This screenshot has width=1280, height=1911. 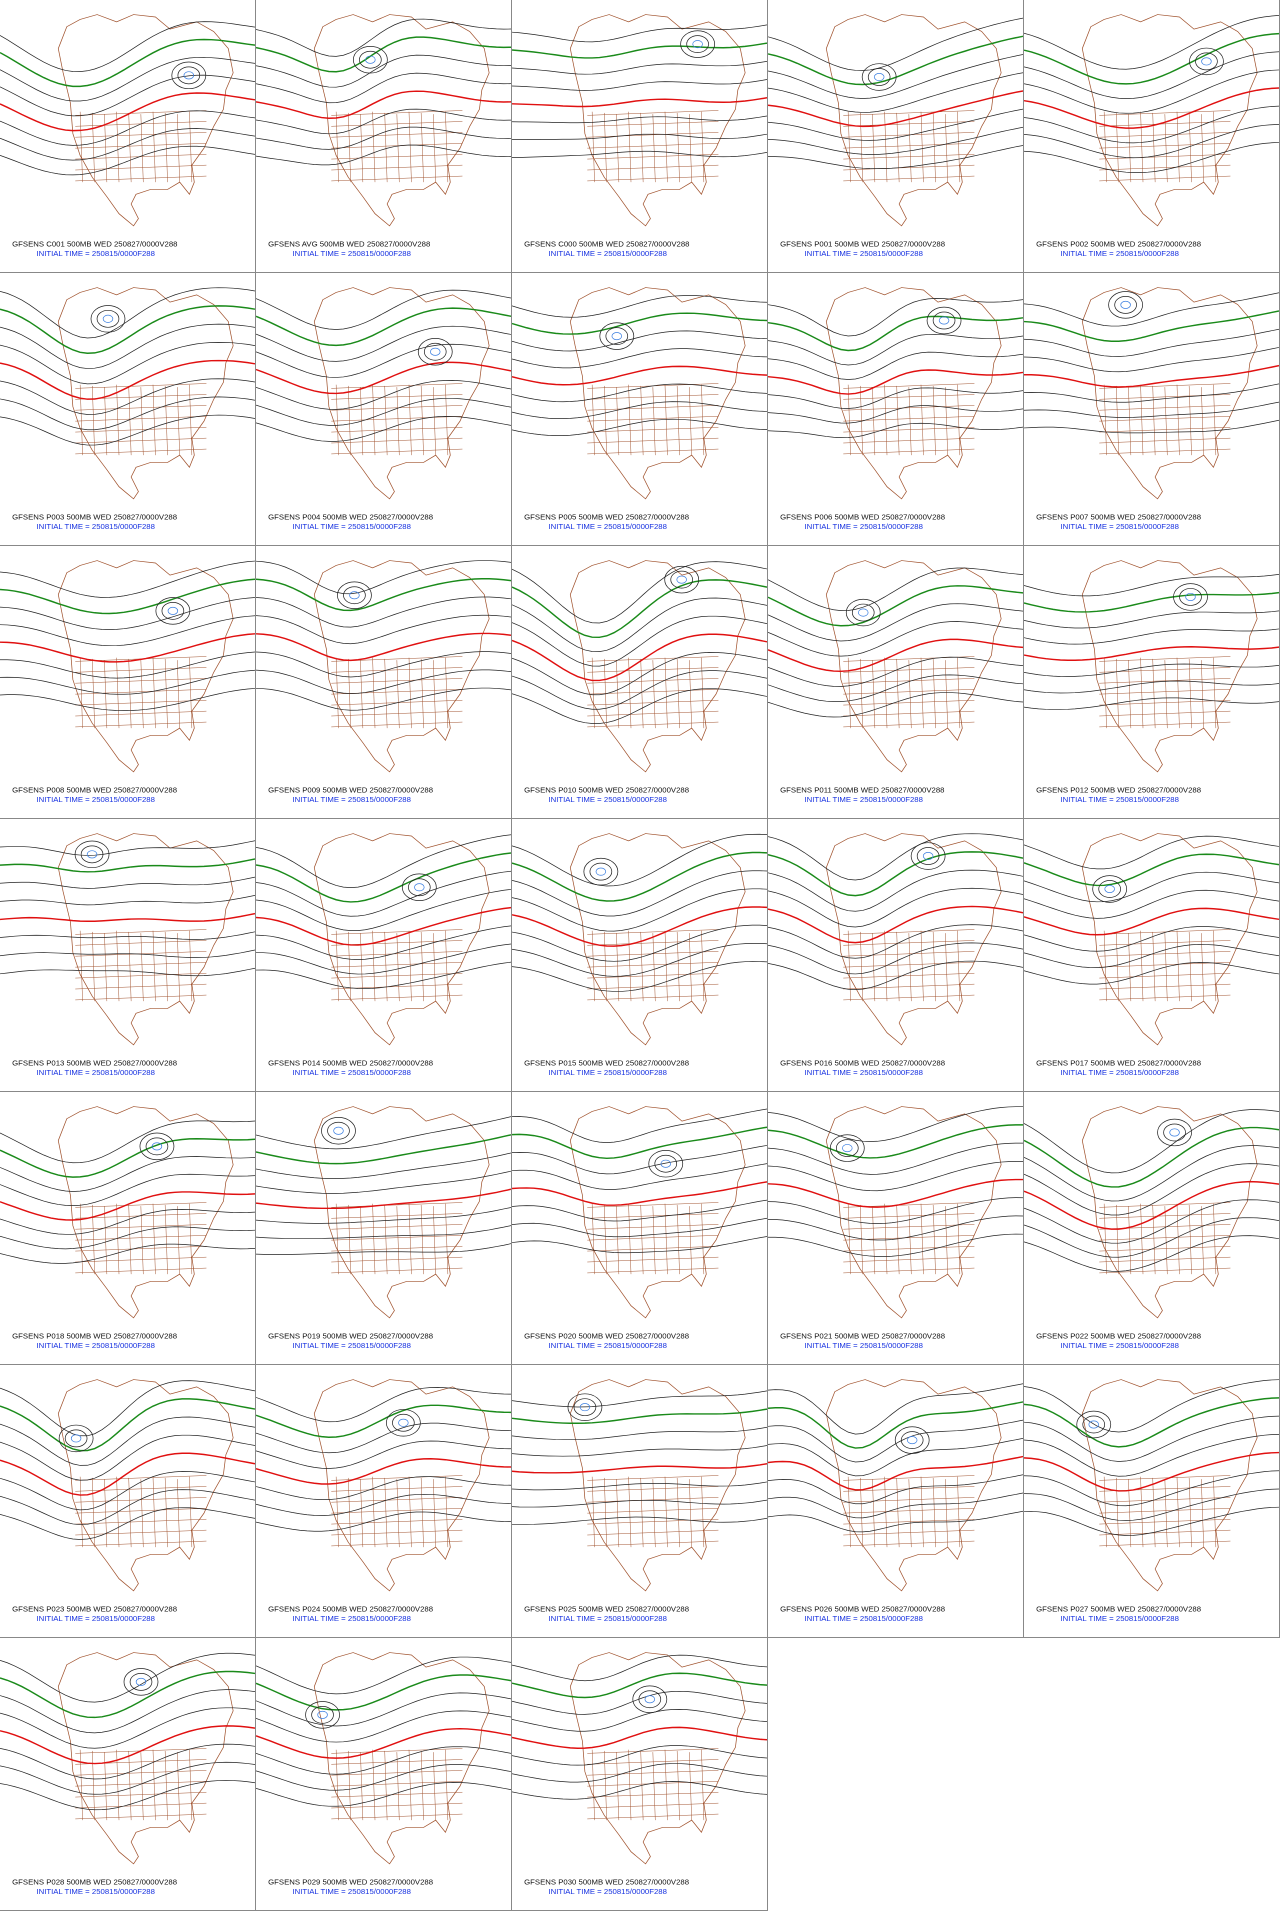 I want to click on panel-label: GFSENS P015 500MB WED 250827/0000V288, so click(x=606, y=1063).